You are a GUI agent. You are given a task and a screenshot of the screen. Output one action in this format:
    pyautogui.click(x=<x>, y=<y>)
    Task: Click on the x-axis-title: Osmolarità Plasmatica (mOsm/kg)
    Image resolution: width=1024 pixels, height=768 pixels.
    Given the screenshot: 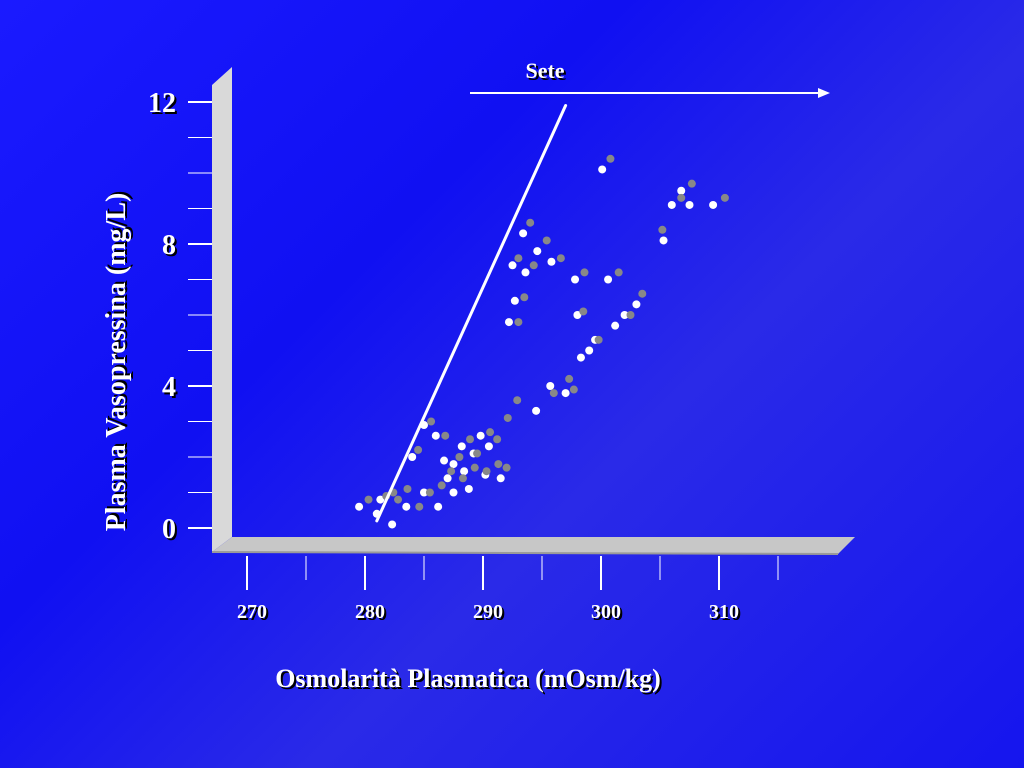 What is the action you would take?
    pyautogui.click(x=468, y=678)
    